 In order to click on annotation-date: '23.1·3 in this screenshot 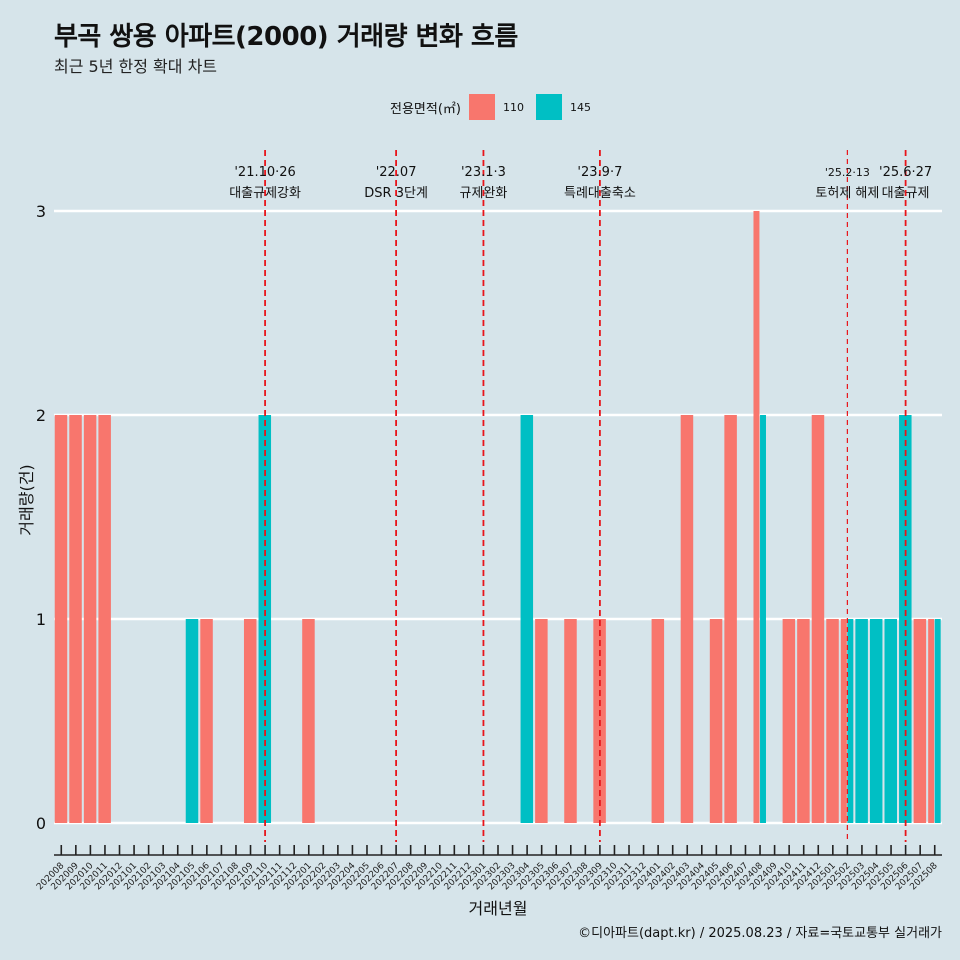, I will do `click(483, 172)`.